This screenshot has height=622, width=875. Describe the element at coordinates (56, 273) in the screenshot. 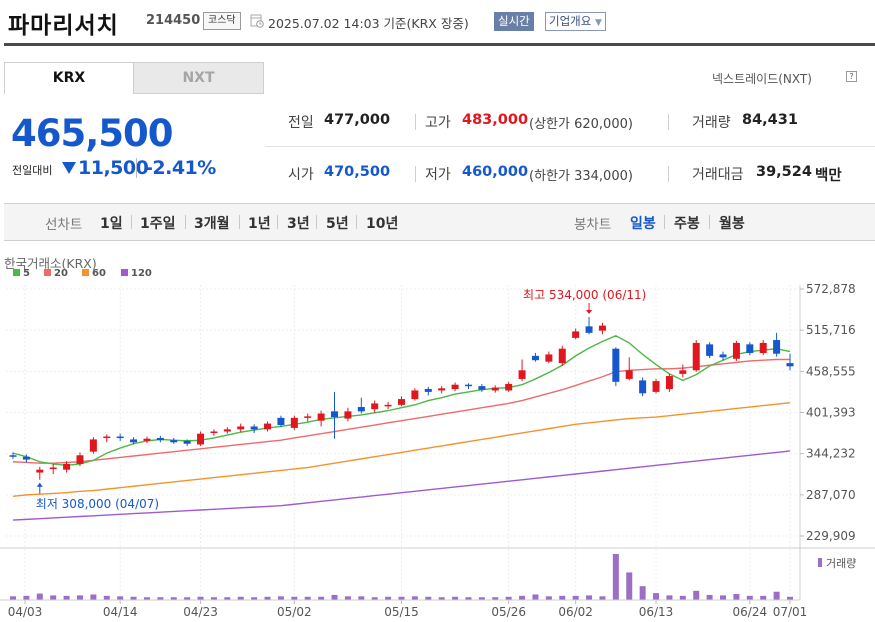

I see `legend-ma20: 20` at that location.